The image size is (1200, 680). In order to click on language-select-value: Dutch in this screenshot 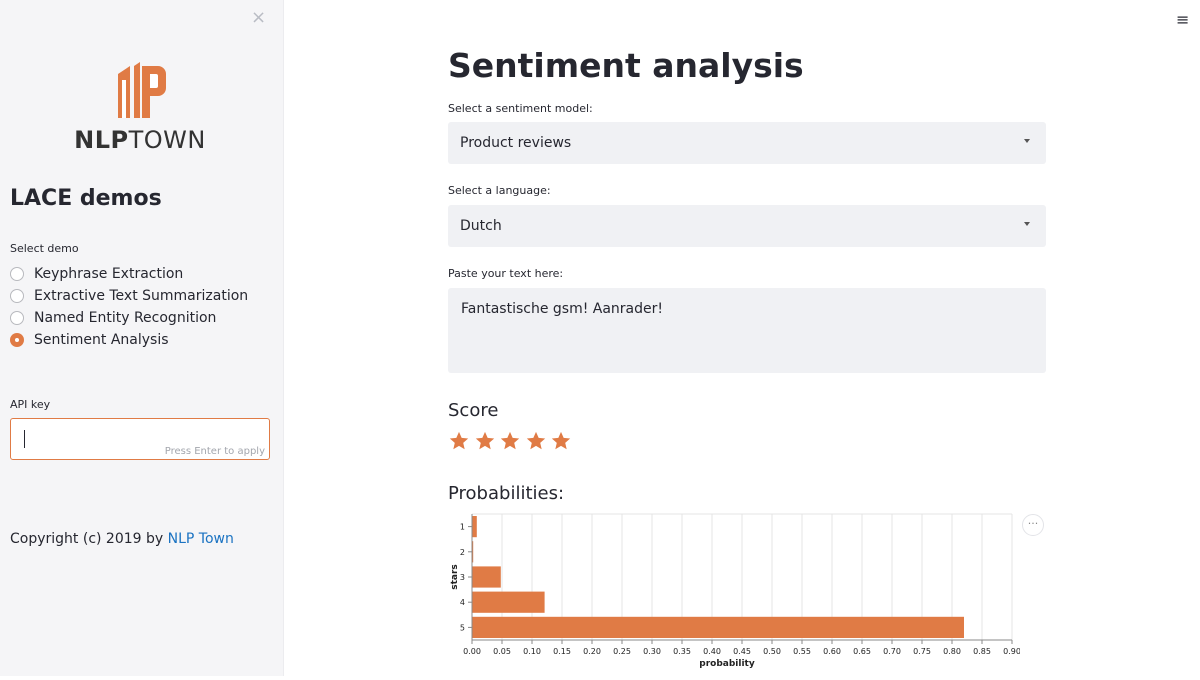, I will do `click(481, 226)`.